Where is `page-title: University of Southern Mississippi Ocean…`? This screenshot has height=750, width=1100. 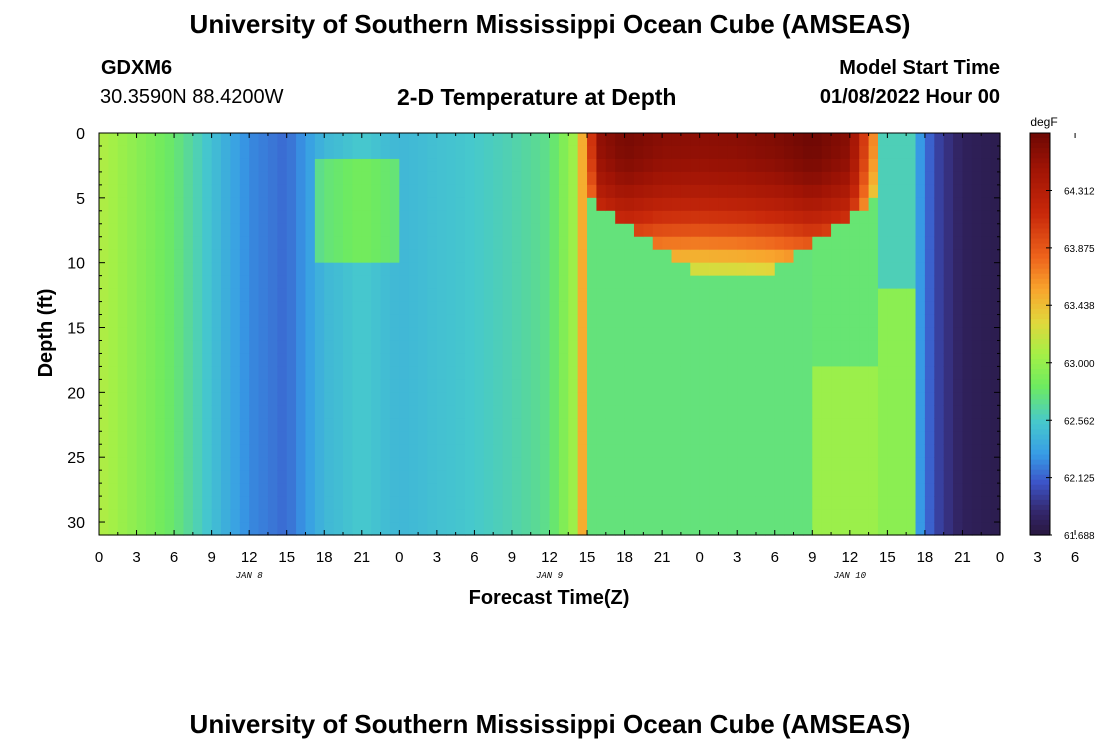
page-title: University of Southern Mississippi Ocean… is located at coordinates (550, 24).